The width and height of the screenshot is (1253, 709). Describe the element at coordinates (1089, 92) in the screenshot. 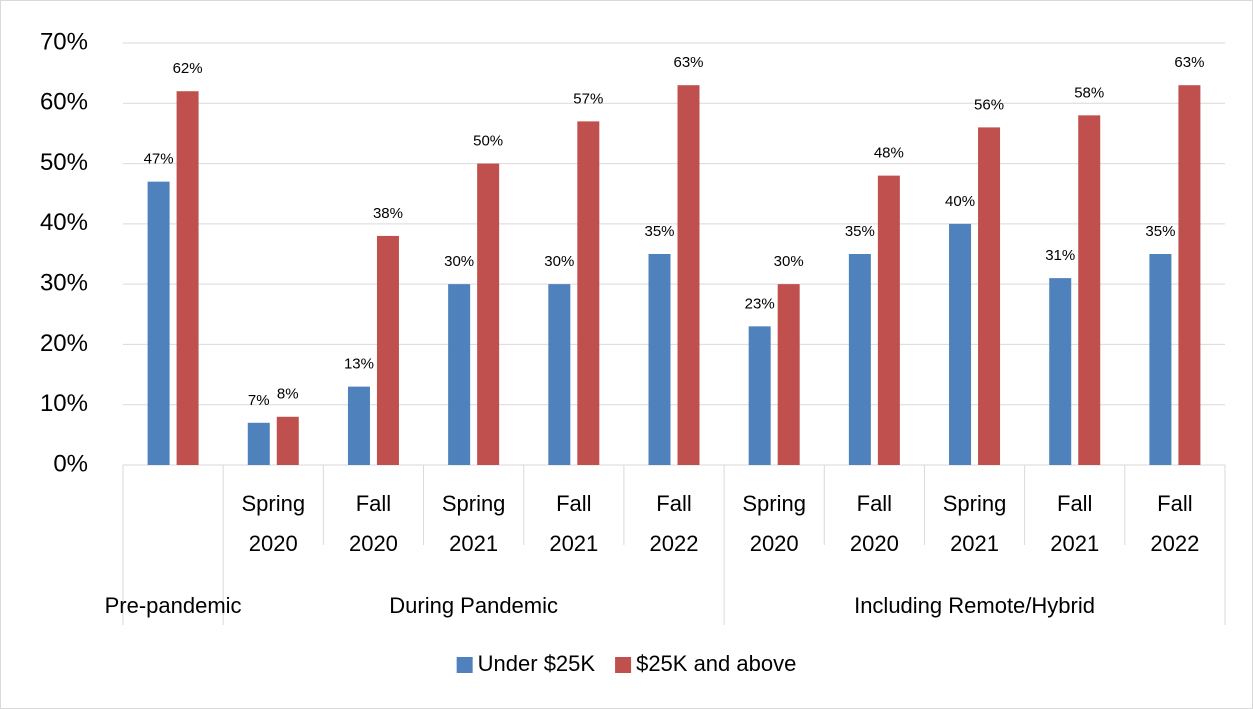

I see `value-label: 58%` at that location.